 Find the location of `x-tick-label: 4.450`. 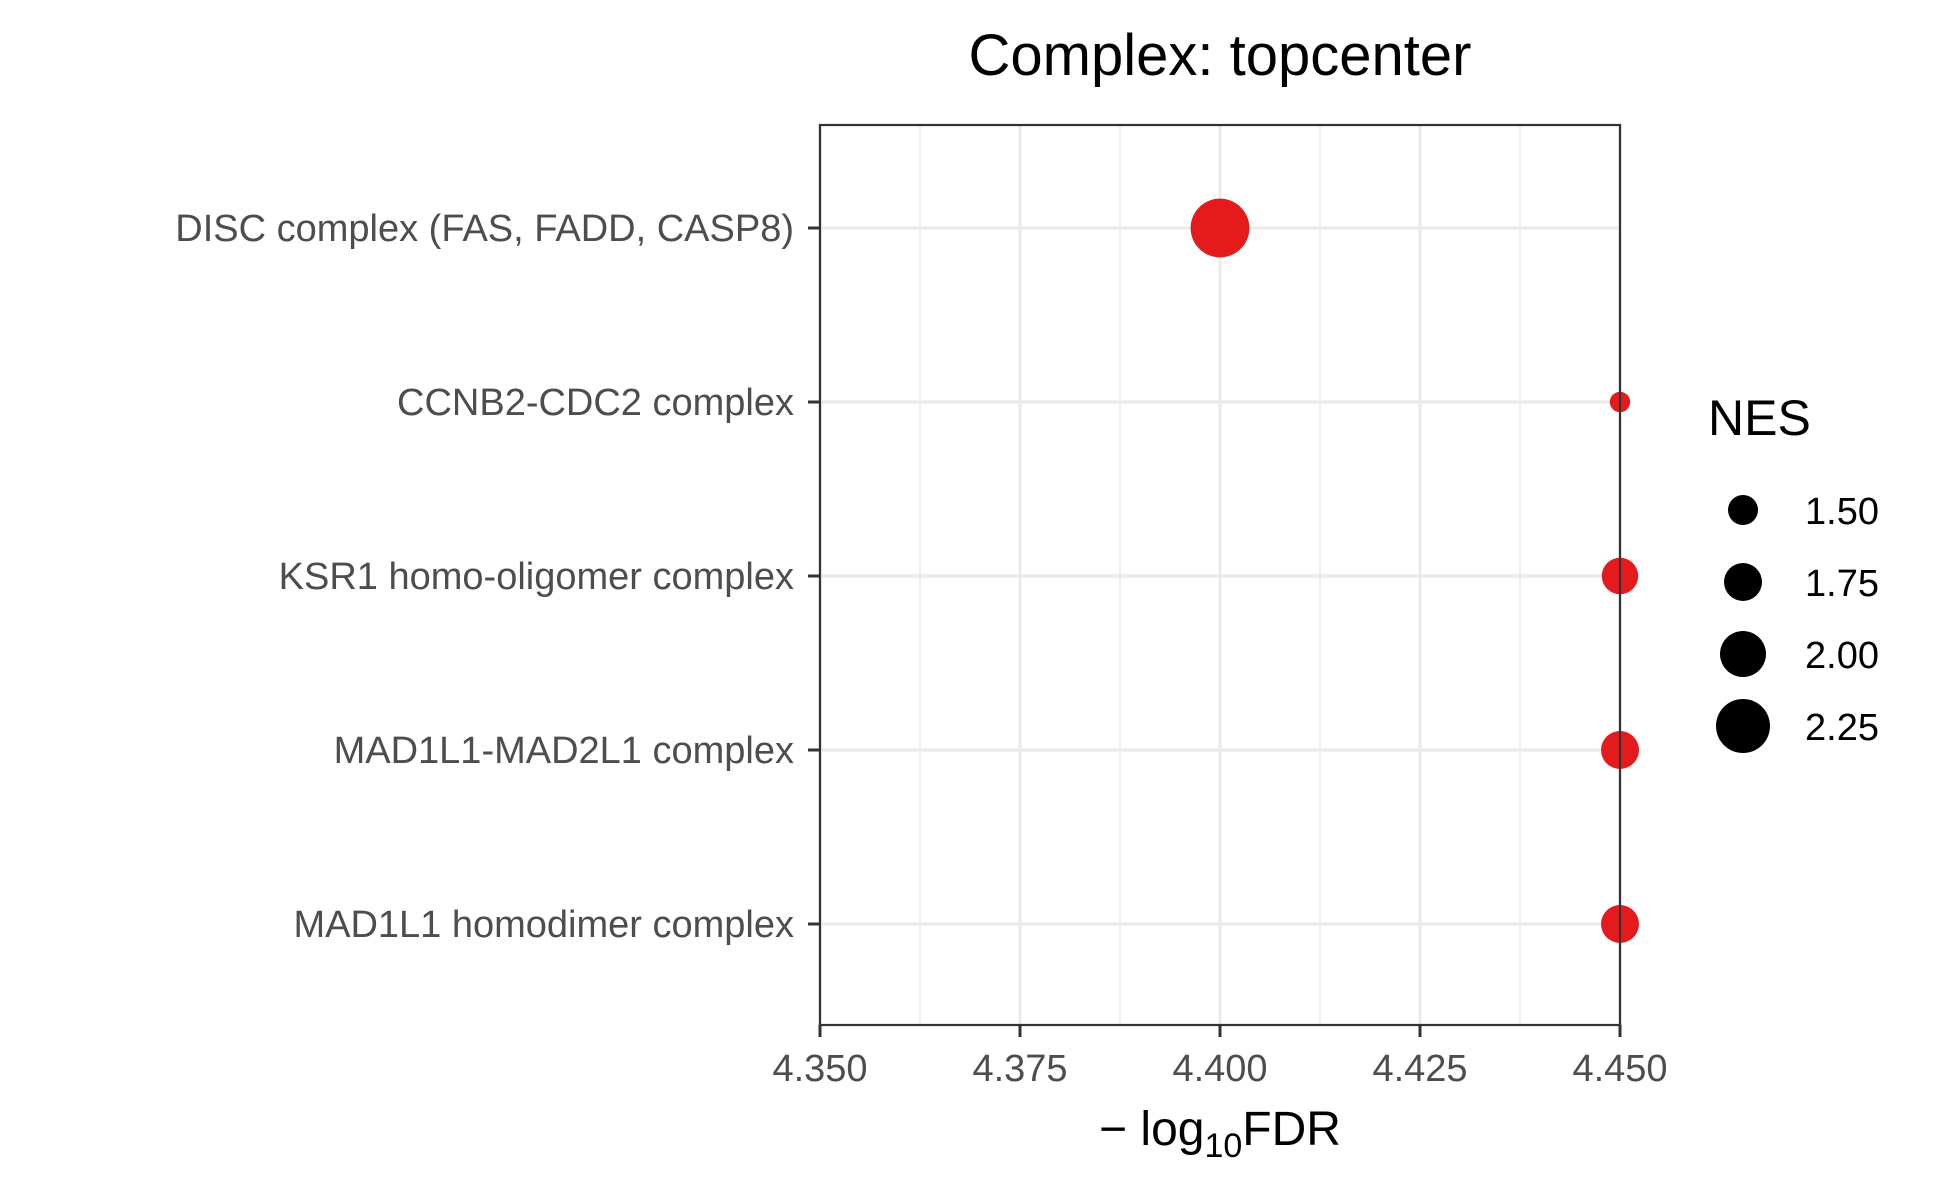

x-tick-label: 4.450 is located at coordinates (1619, 1069).